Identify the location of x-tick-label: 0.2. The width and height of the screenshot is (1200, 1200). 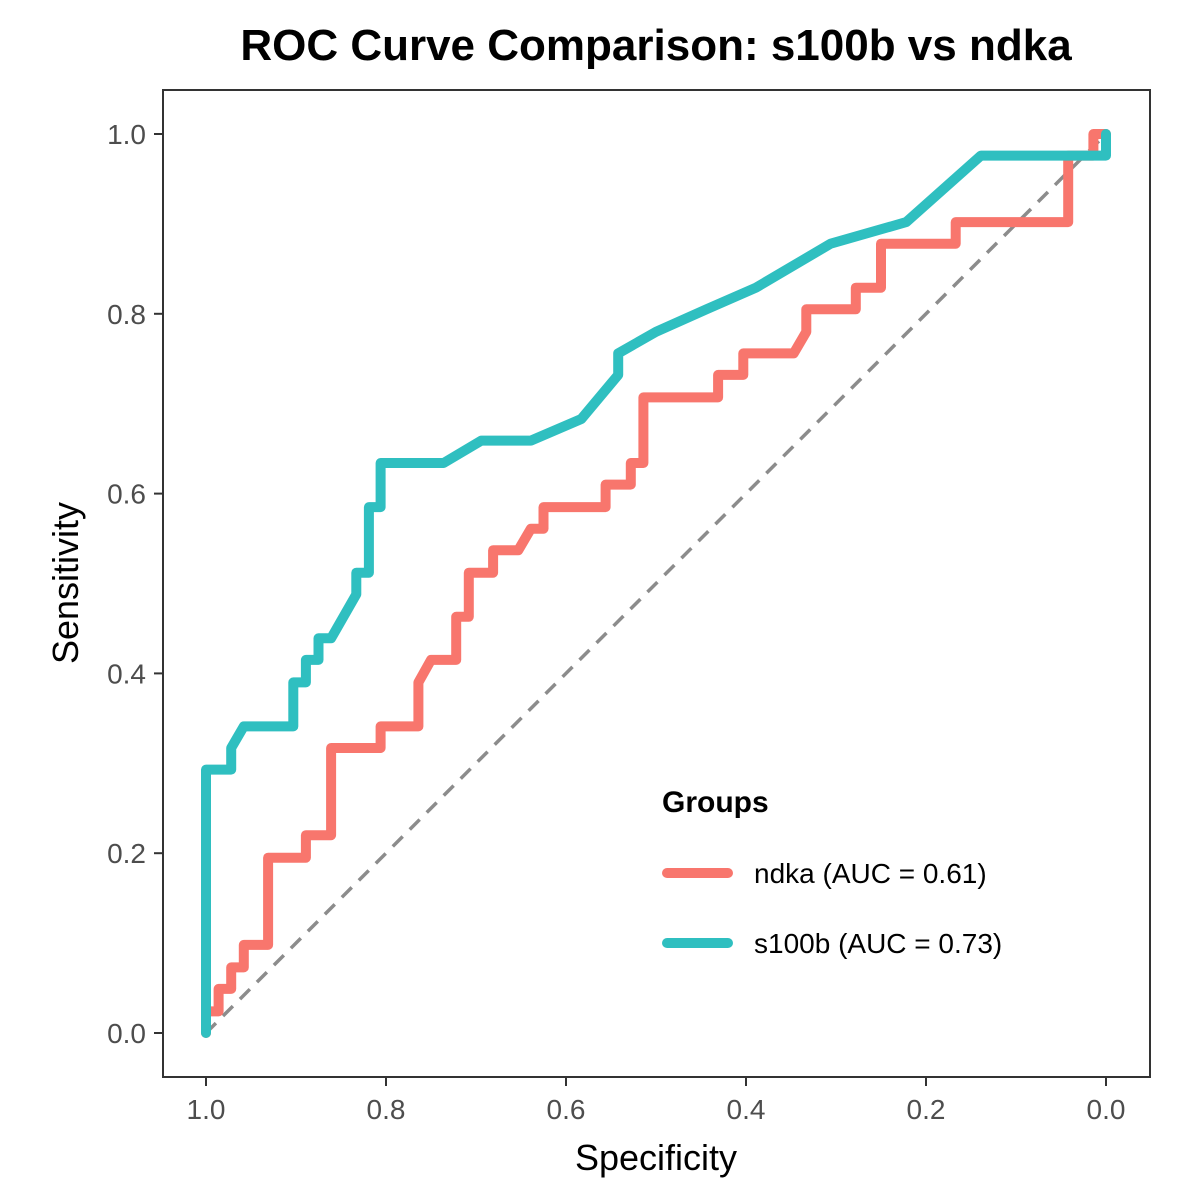
(926, 1109).